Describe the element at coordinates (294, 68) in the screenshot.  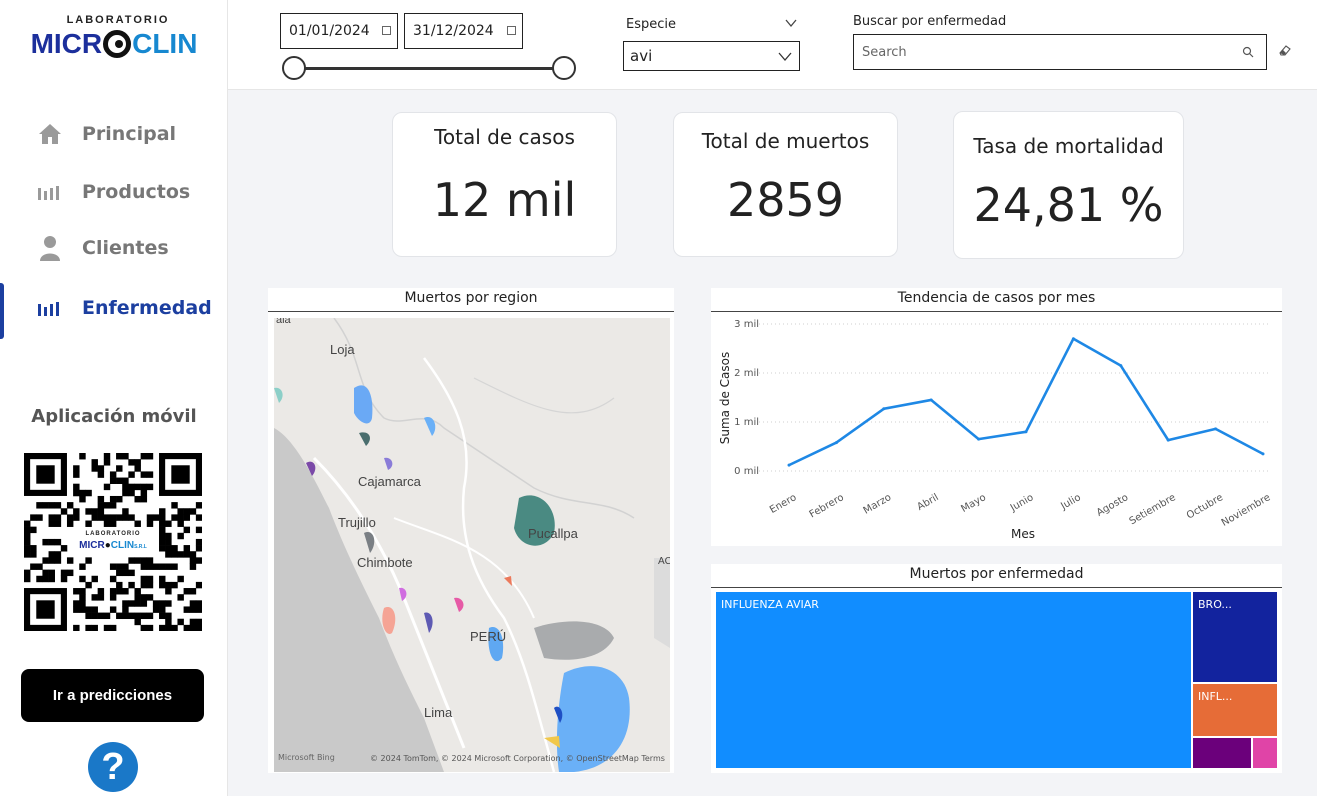
I see `slider-handle-start` at that location.